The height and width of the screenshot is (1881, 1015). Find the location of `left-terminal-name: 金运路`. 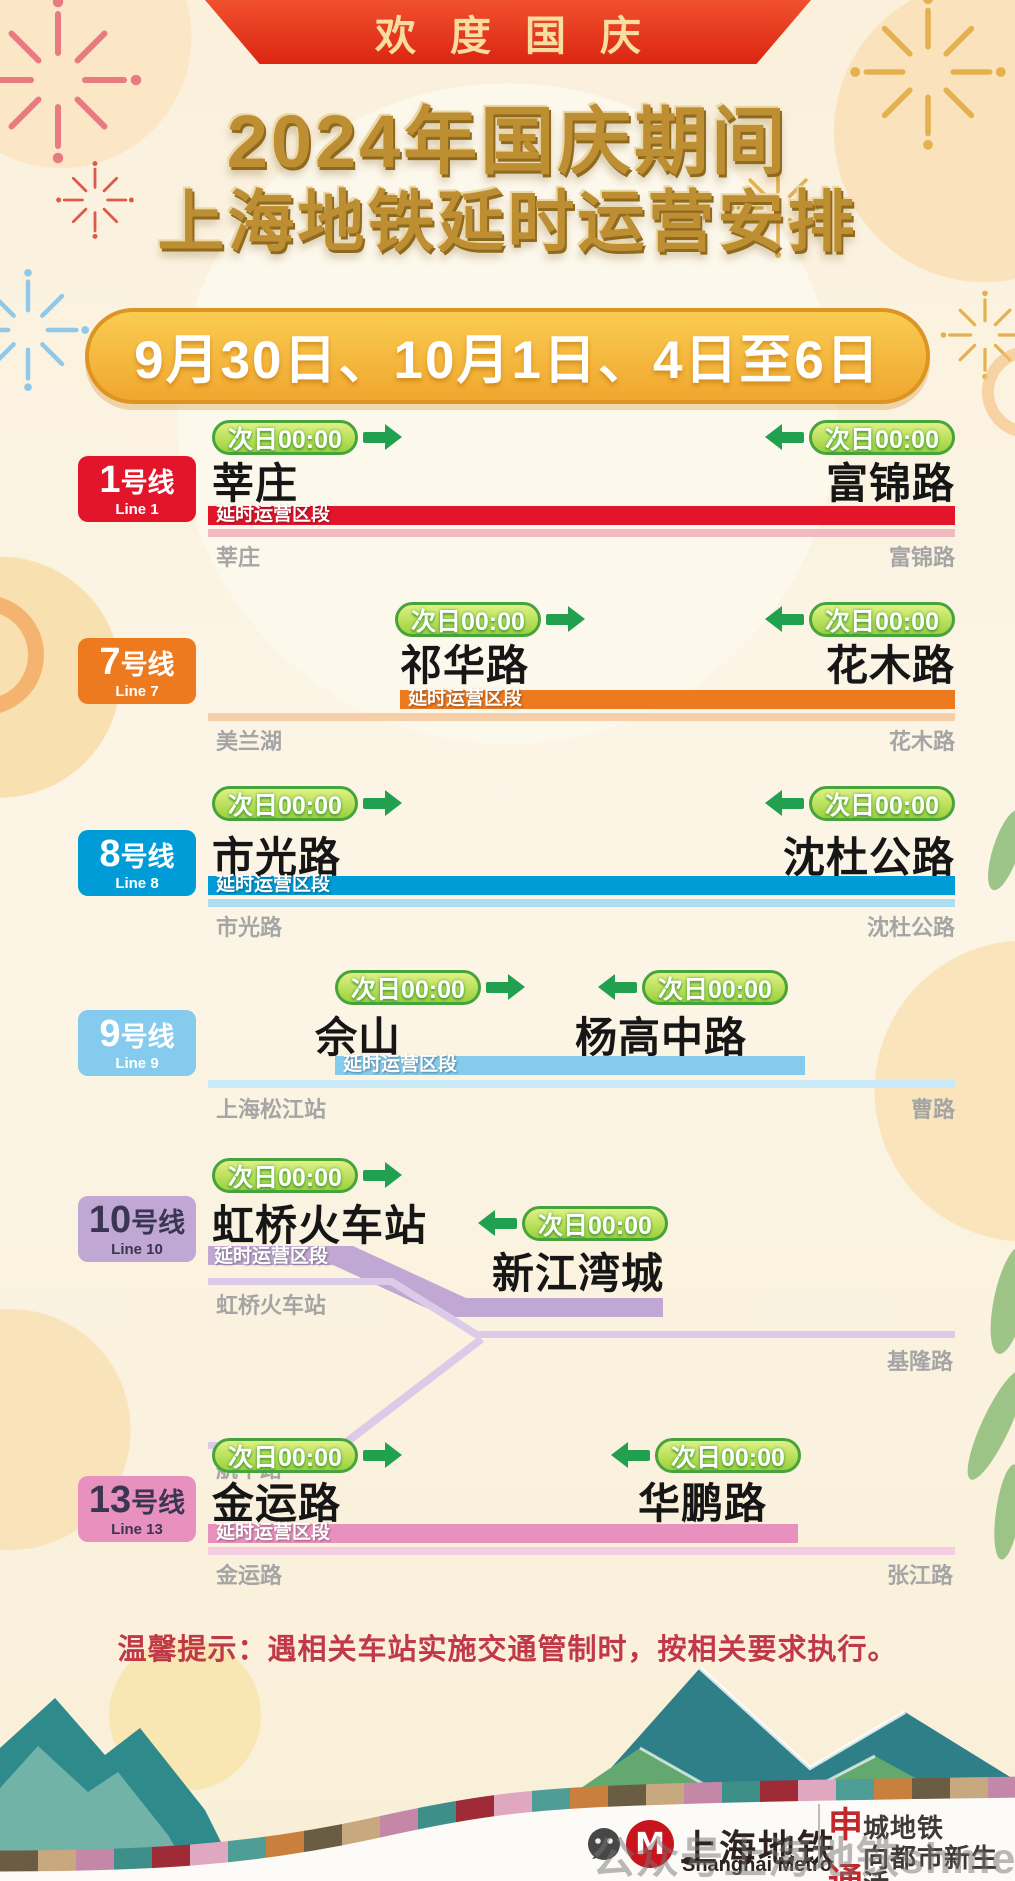

left-terminal-name: 金运路 is located at coordinates (249, 1575).